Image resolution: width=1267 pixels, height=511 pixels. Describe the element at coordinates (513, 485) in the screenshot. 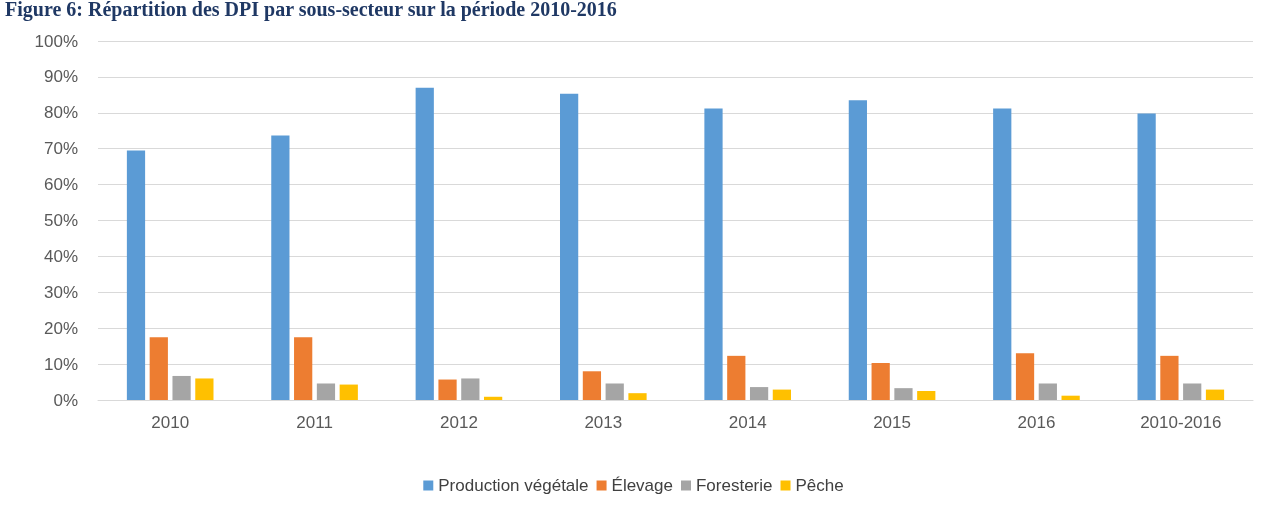

I see `legend-label: Production végétale` at that location.